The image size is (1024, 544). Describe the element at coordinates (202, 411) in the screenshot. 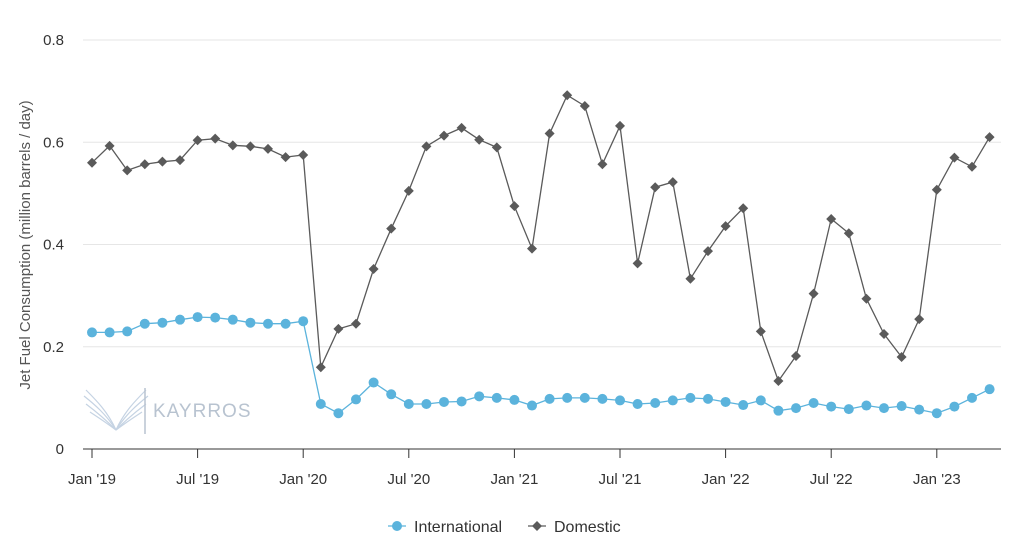

I see `watermark-text: KAYRROS` at that location.